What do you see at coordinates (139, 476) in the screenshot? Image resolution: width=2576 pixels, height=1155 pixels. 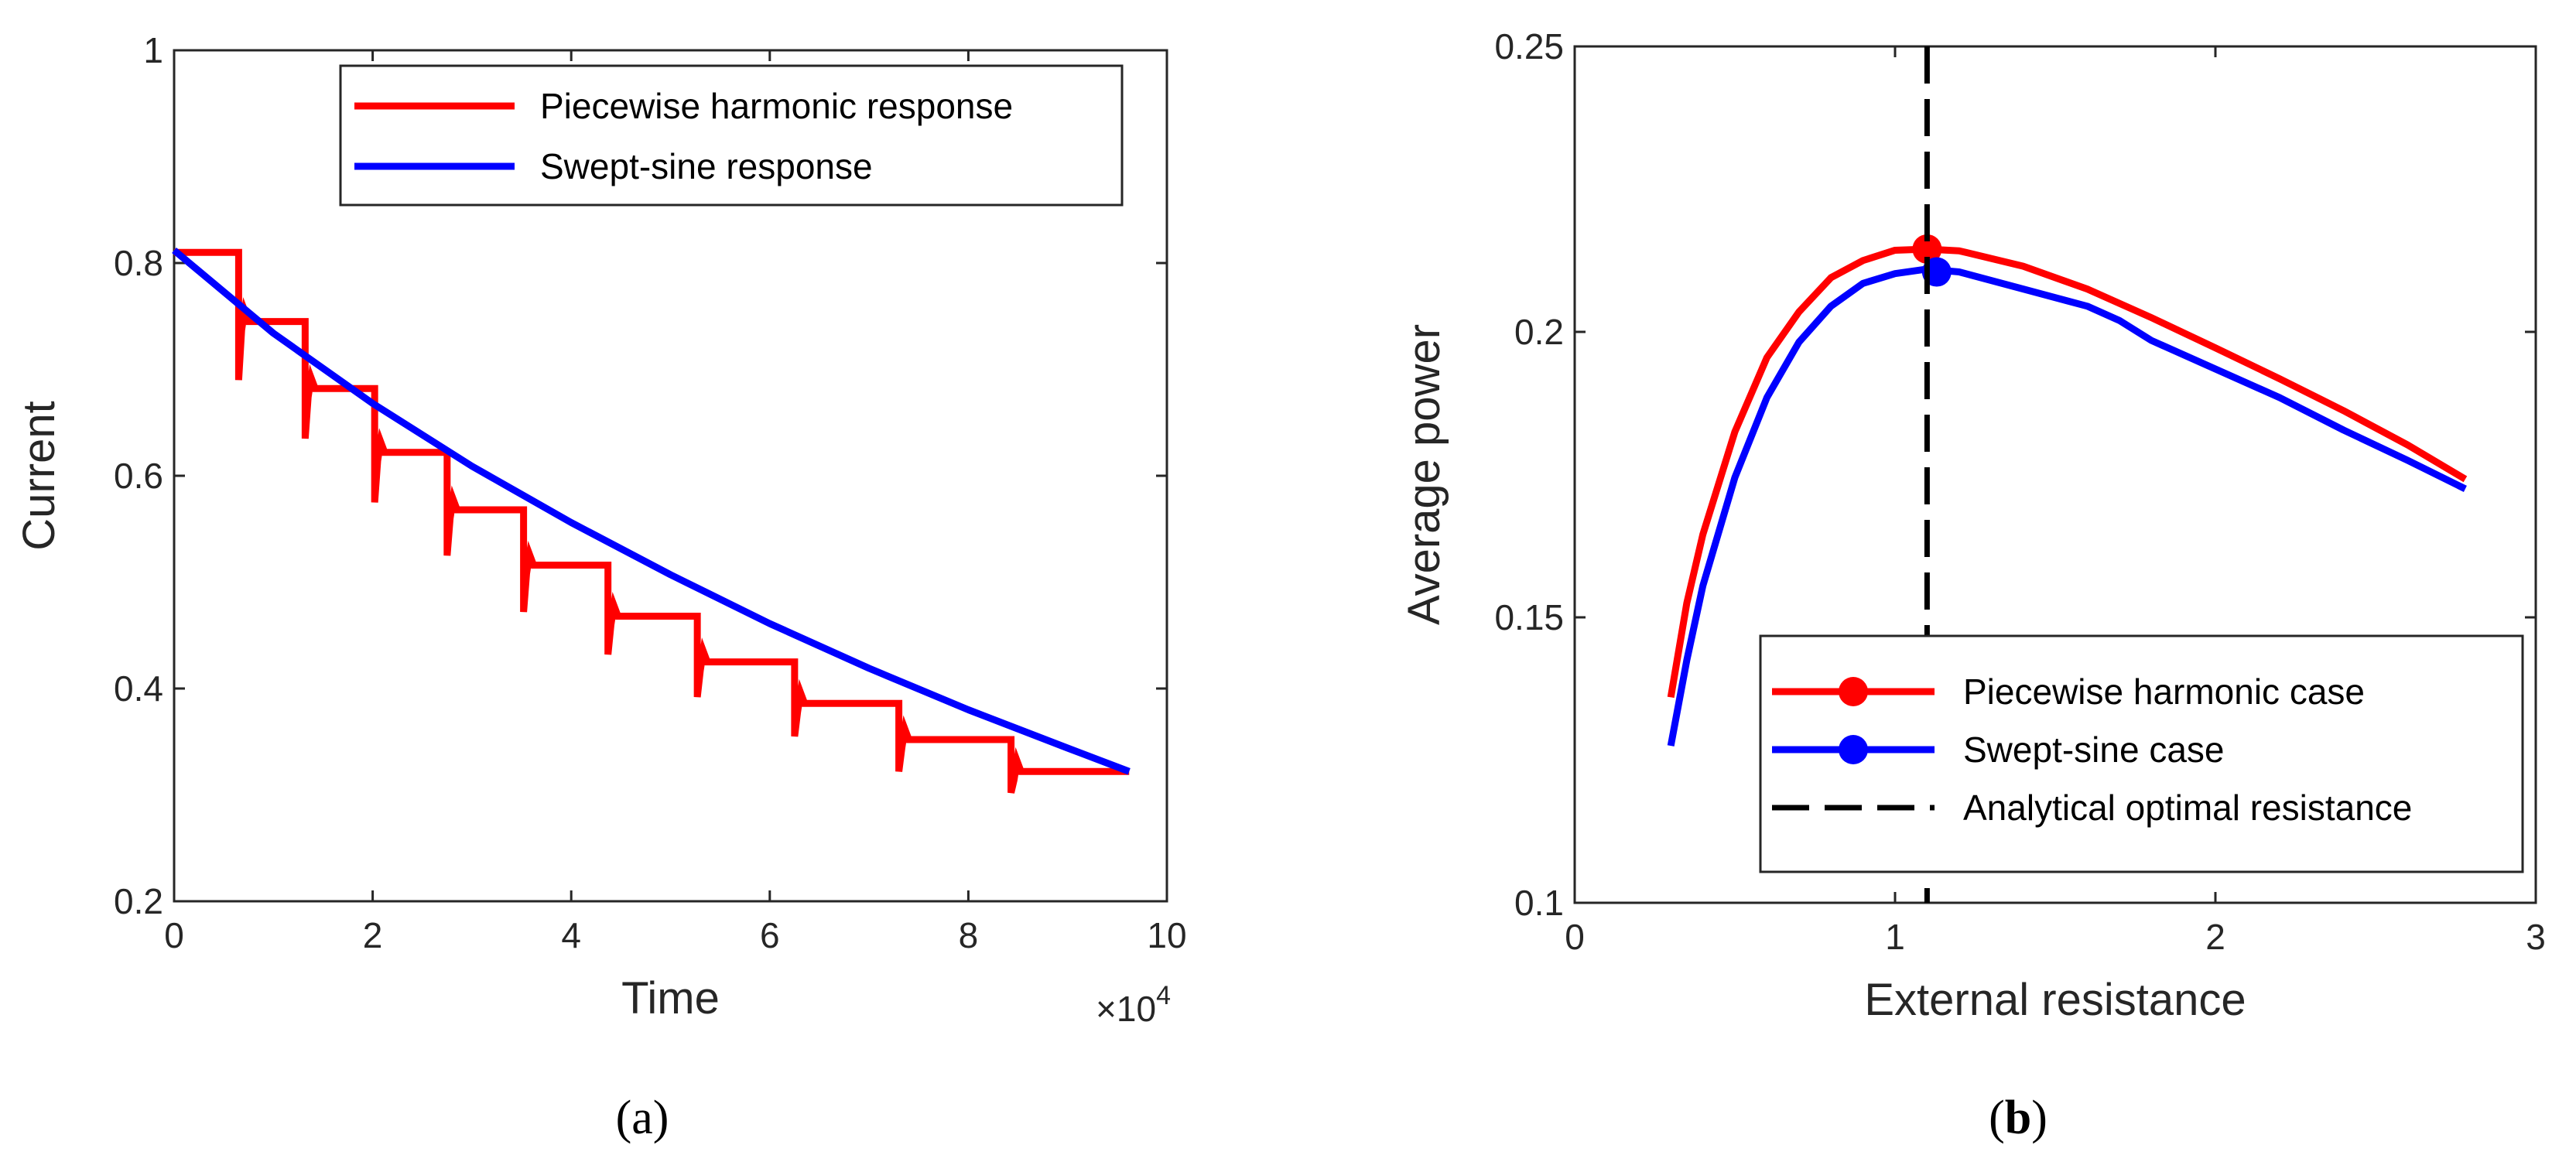 I see `y-tick-label: 0.6` at bounding box center [139, 476].